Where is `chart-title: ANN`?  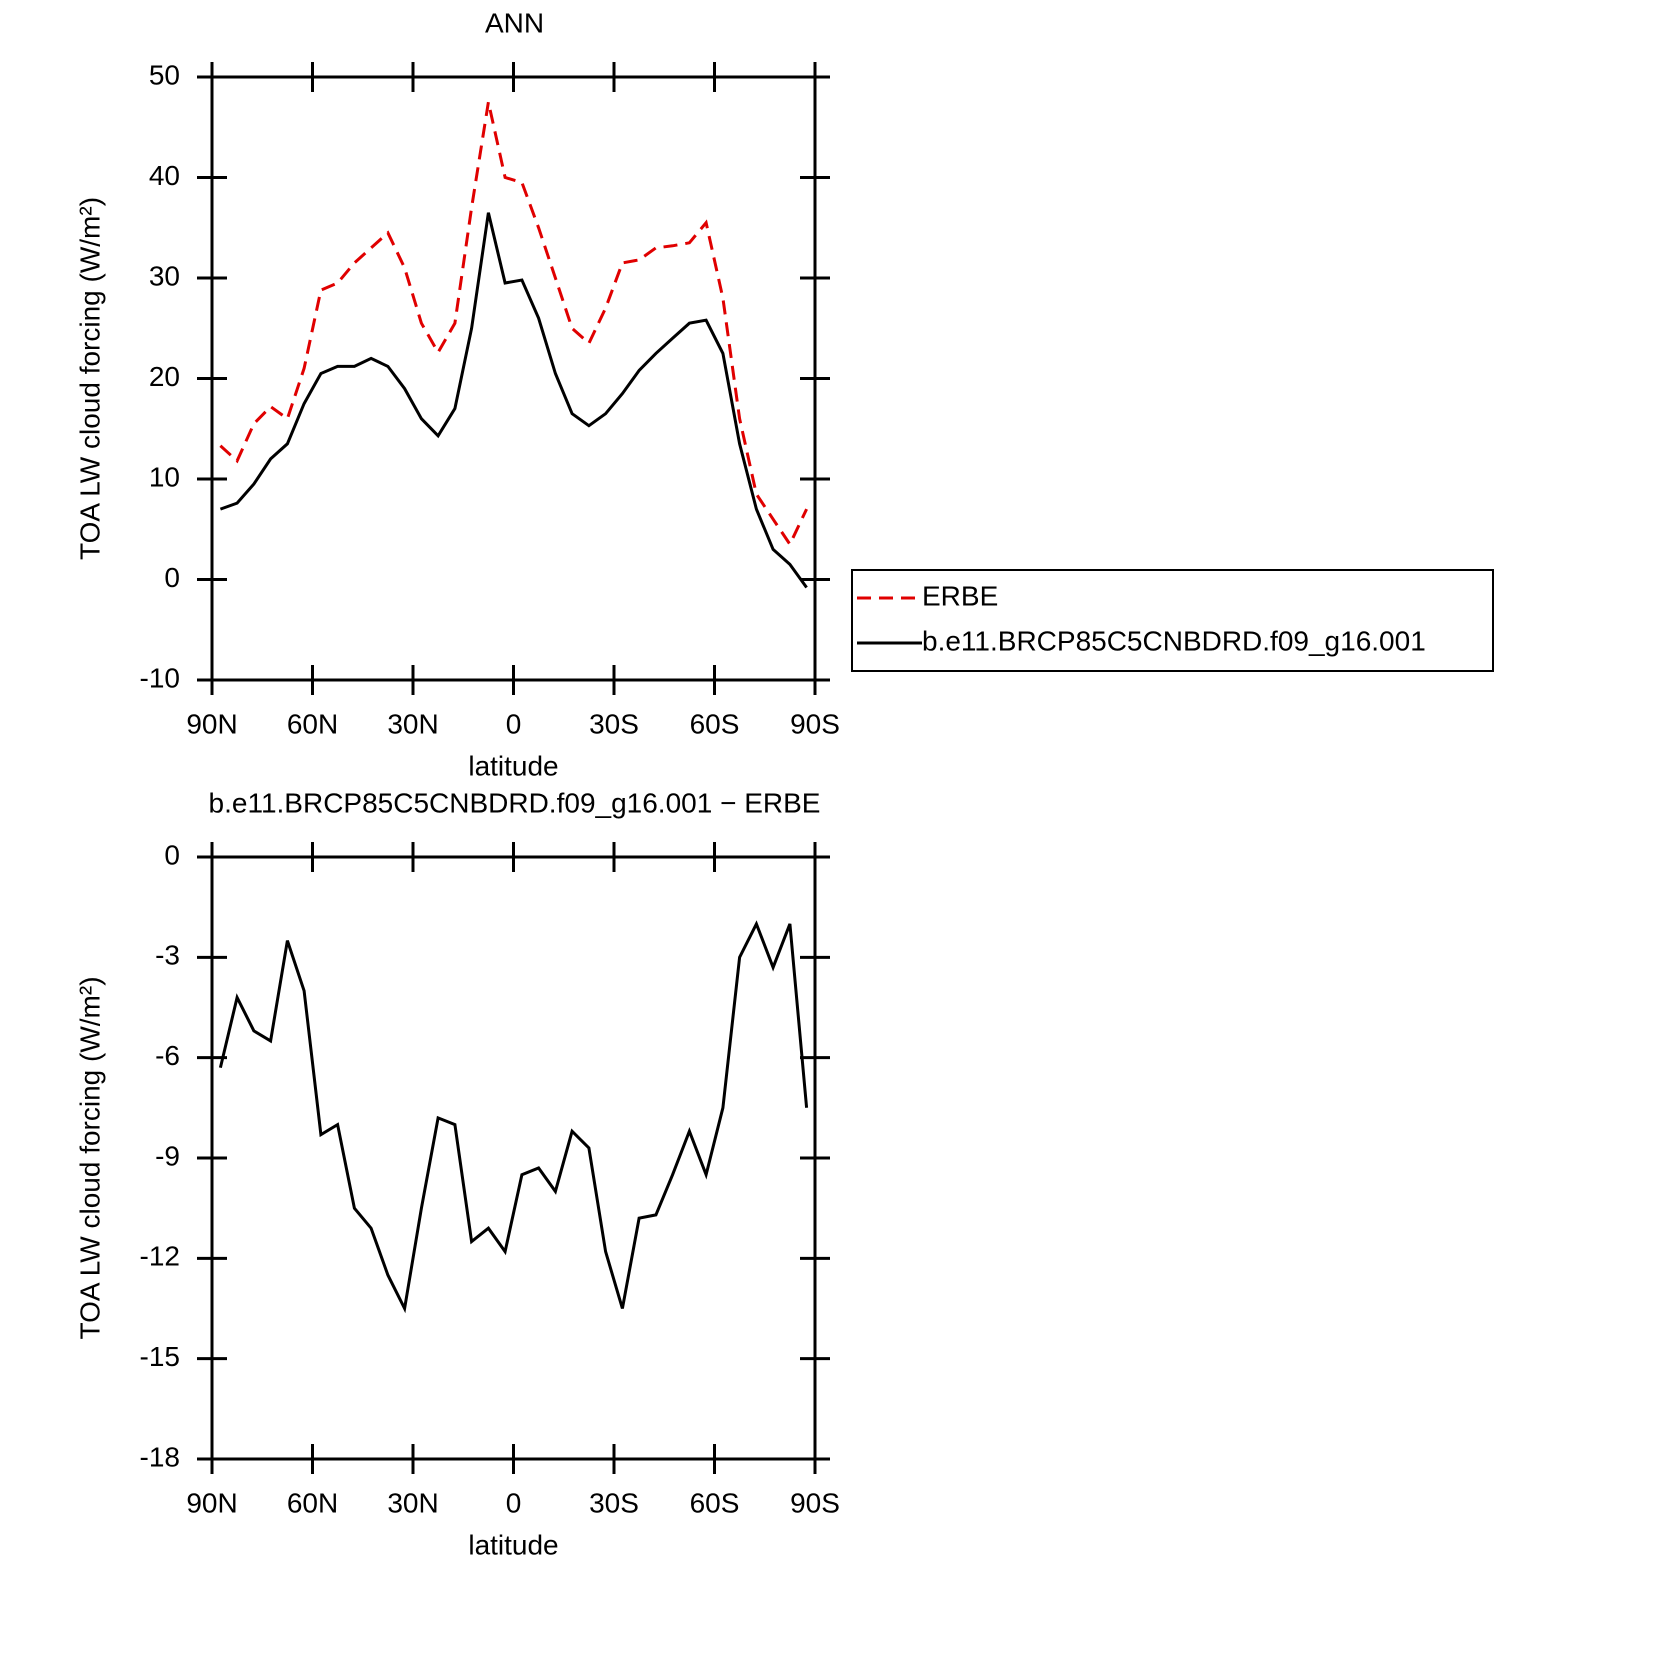
chart-title: ANN is located at coordinates (514, 22).